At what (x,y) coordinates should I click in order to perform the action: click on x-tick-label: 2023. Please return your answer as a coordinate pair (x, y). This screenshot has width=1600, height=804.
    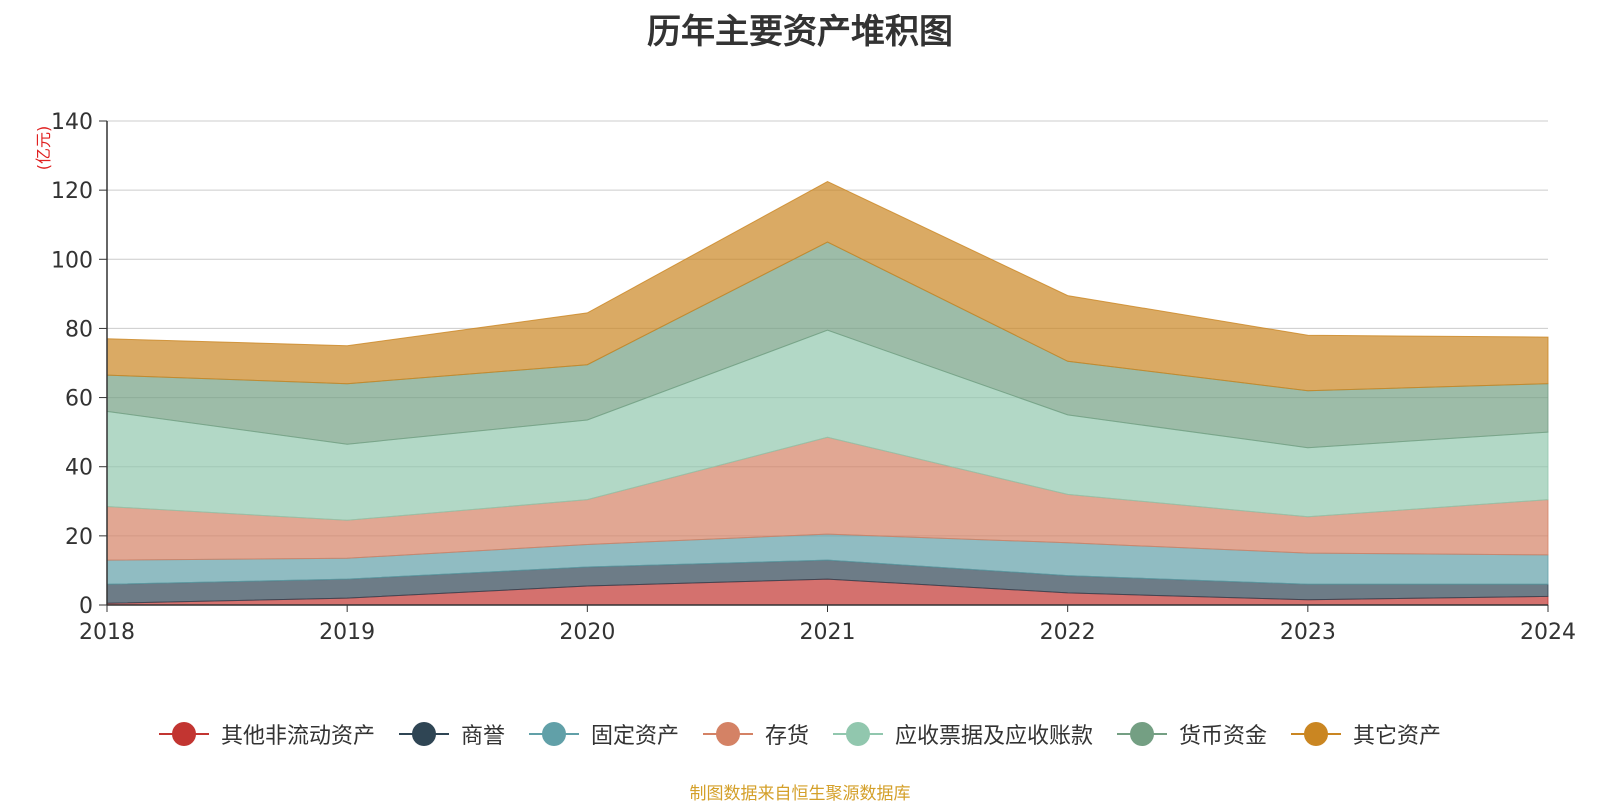
    Looking at the image, I should click on (1308, 632).